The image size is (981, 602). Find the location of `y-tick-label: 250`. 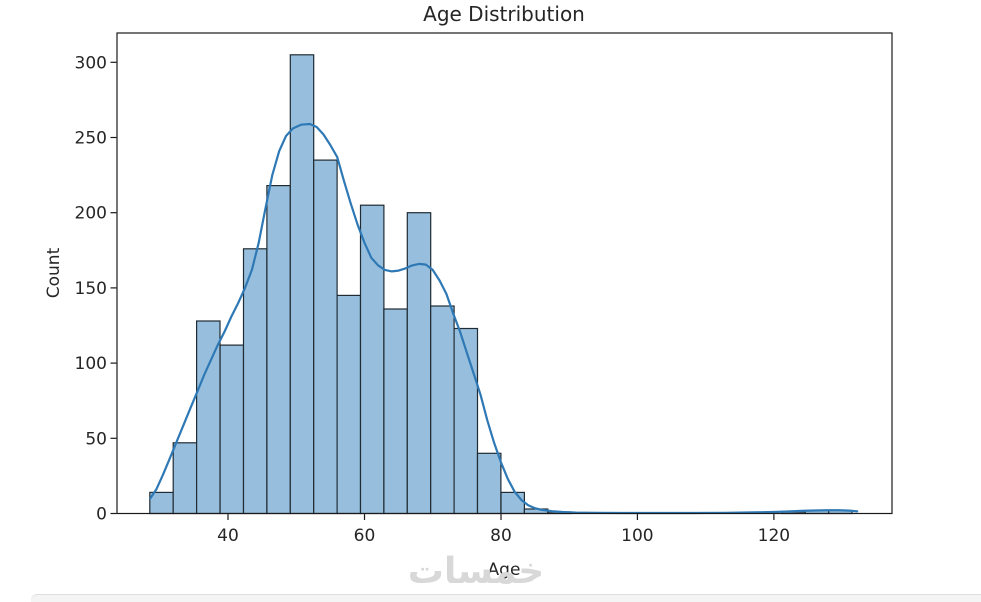

y-tick-label: 250 is located at coordinates (91, 139).